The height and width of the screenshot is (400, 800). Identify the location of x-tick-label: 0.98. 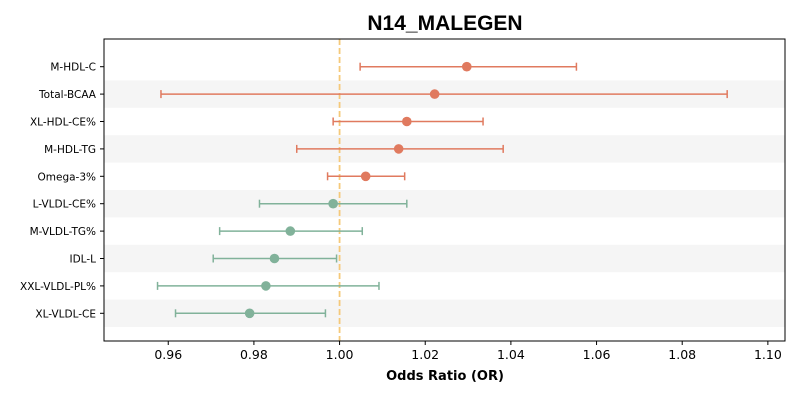
(254, 354).